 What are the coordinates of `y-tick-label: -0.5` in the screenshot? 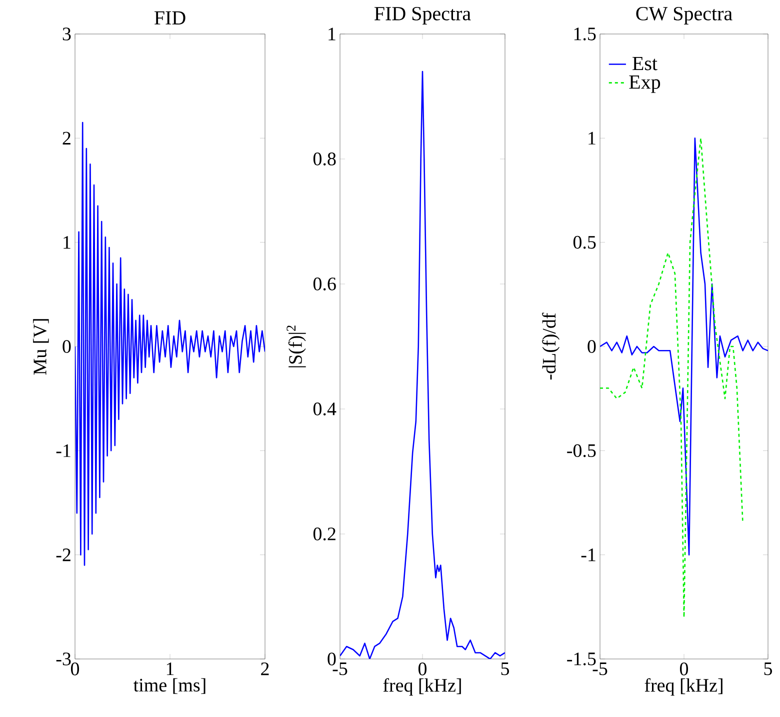 It's located at (581, 451).